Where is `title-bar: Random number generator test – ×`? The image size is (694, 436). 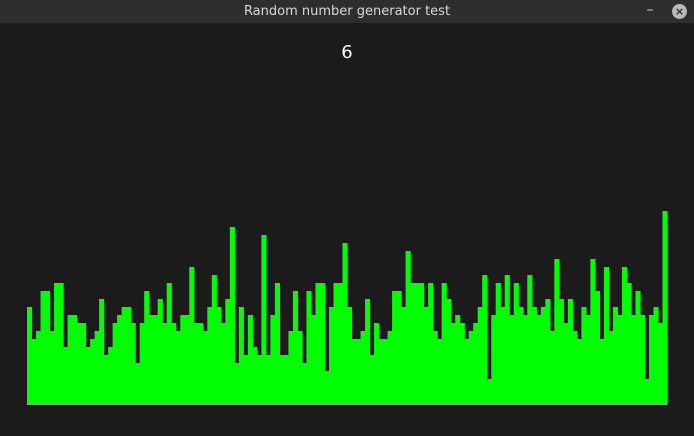
title-bar: Random number generator test – × is located at coordinates (347, 11).